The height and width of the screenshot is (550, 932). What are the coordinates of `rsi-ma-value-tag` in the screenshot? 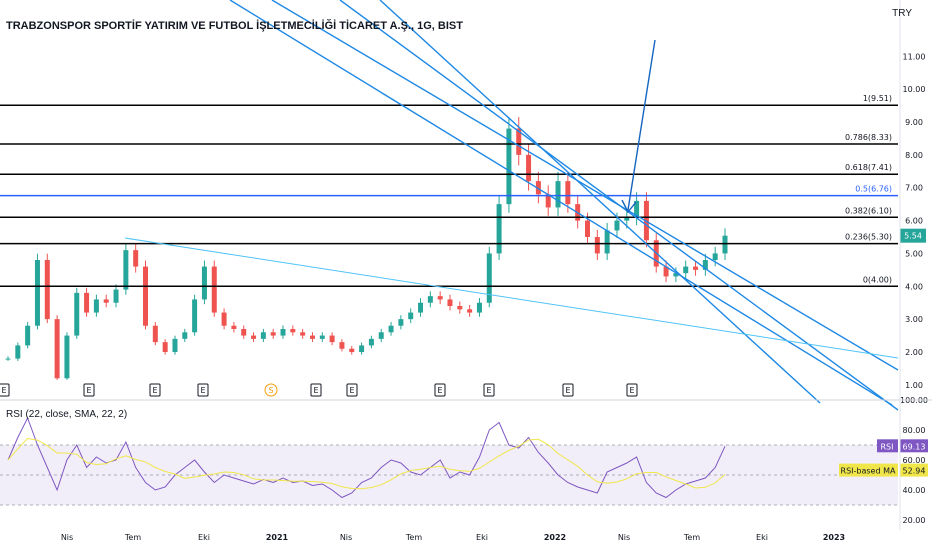 It's located at (914, 470).